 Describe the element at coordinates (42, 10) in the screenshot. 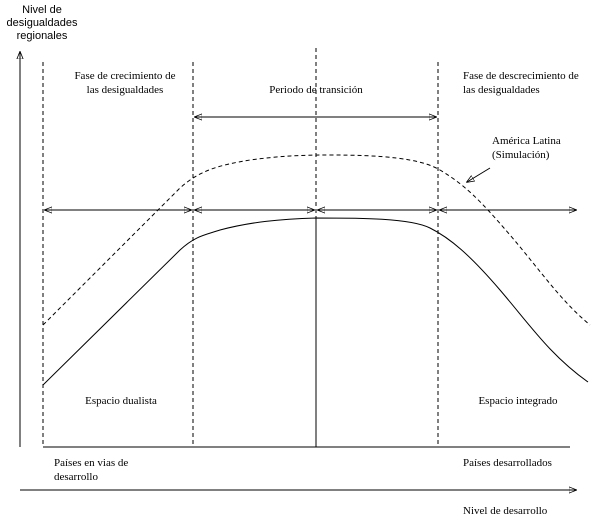

I see `y-axis-label: Nivel de` at that location.